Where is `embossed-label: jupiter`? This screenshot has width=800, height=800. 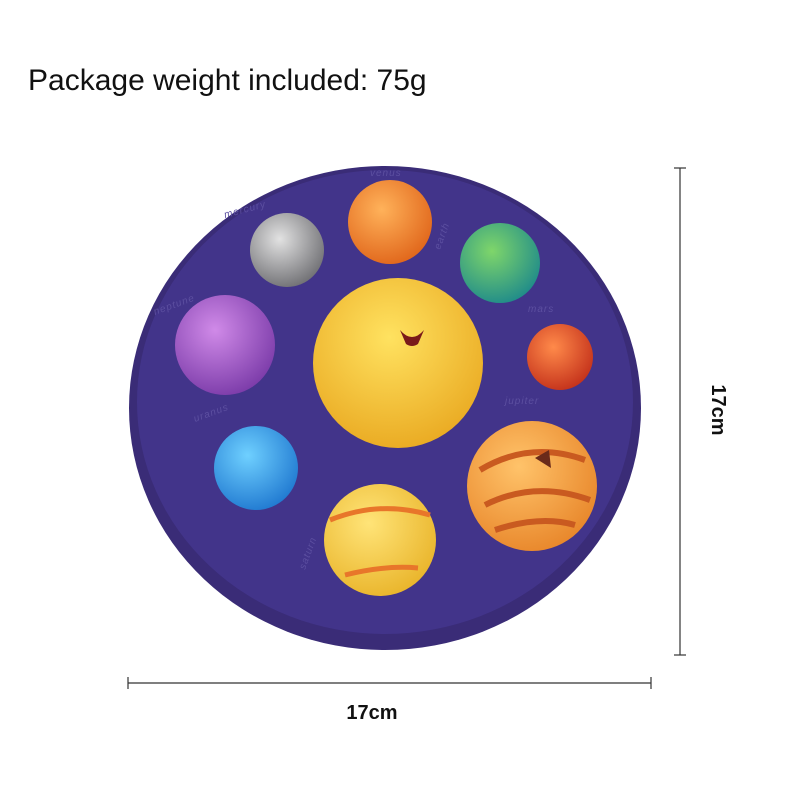 embossed-label: jupiter is located at coordinates (521, 401).